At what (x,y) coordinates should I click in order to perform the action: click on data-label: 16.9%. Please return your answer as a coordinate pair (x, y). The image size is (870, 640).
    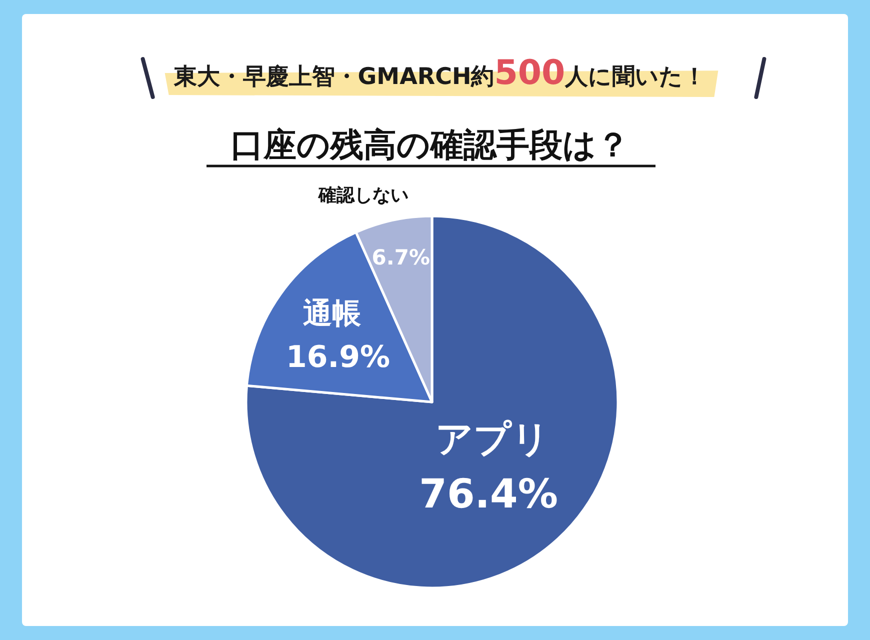
    Looking at the image, I should click on (338, 358).